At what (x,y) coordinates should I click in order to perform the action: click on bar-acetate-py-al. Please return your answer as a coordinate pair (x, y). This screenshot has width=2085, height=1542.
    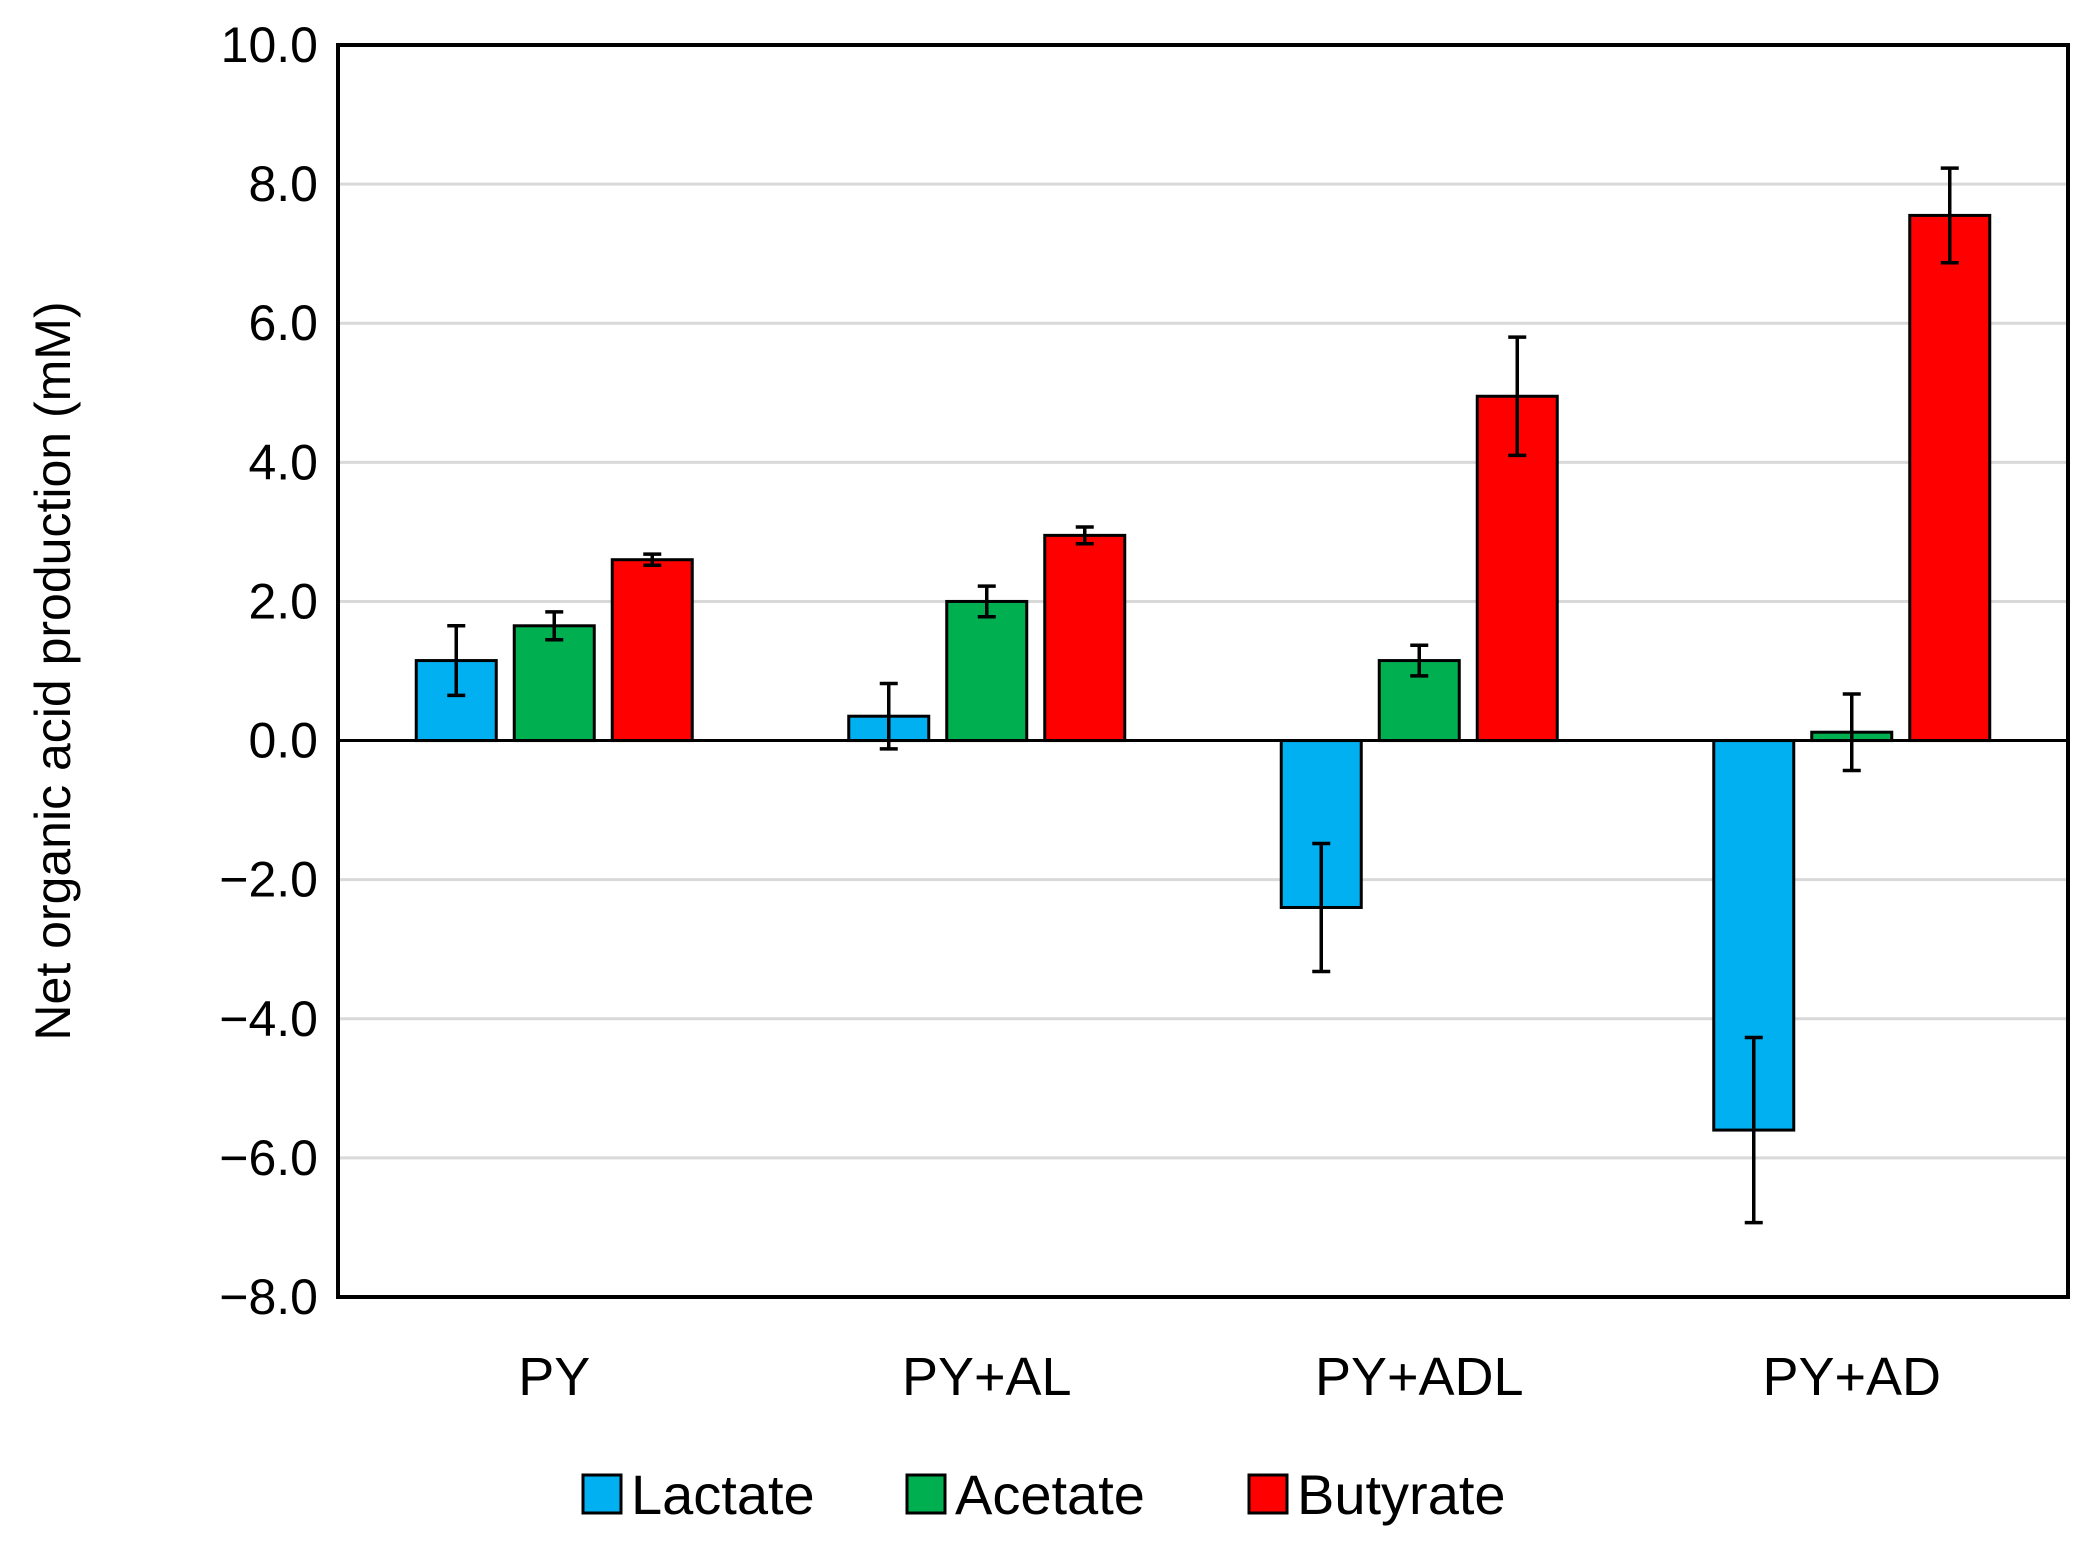
    Looking at the image, I should click on (987, 671).